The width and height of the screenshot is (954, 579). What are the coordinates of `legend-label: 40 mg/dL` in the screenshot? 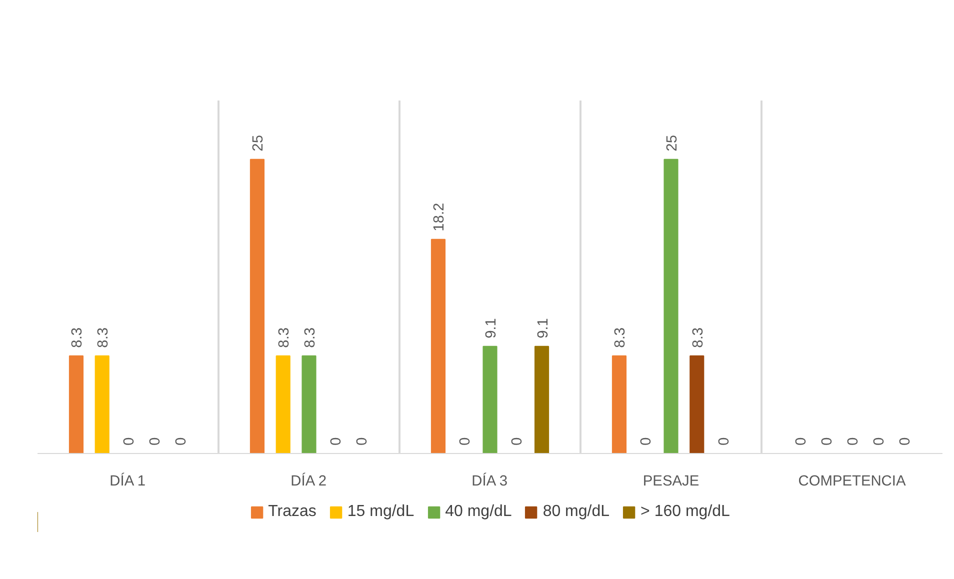 It's located at (478, 512).